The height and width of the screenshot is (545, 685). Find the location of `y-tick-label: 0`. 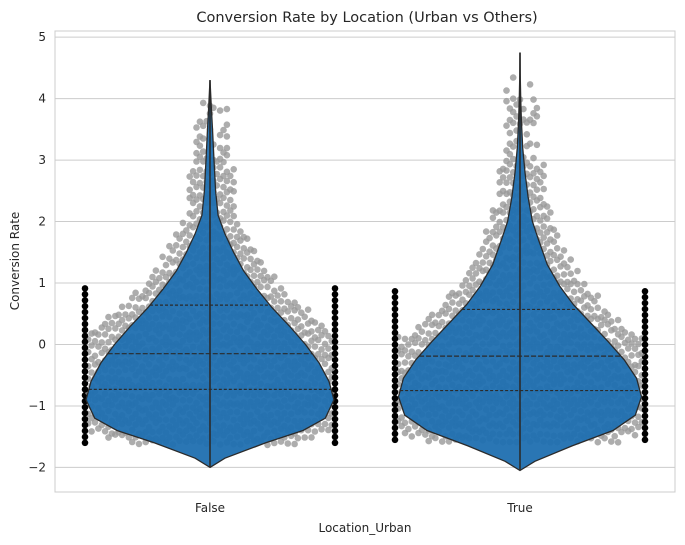

y-tick-label: 0 is located at coordinates (42, 344).